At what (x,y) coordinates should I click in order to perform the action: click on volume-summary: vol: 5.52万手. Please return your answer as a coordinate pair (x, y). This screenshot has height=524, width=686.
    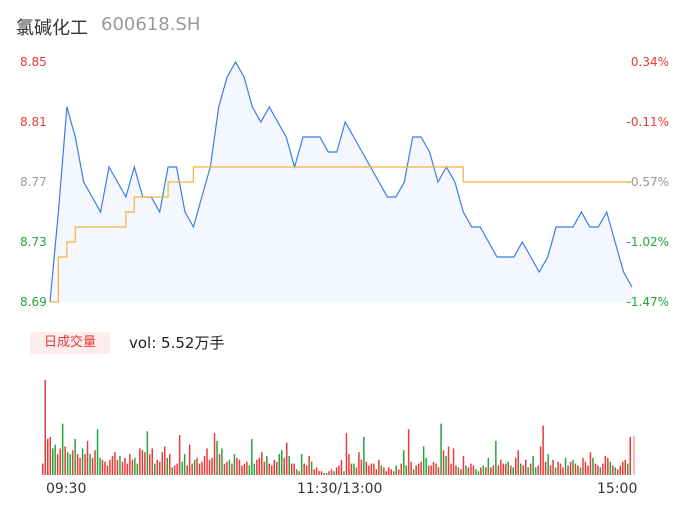
    Looking at the image, I should click on (177, 343).